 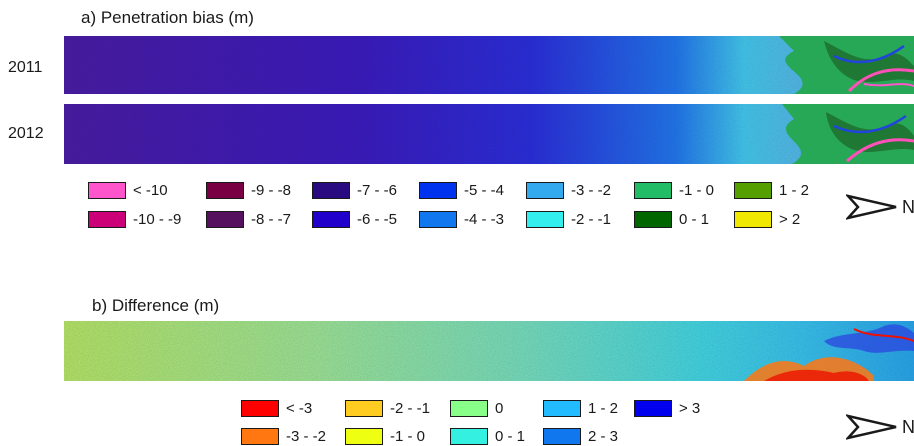 I want to click on legend-label: > 2, so click(x=790, y=219).